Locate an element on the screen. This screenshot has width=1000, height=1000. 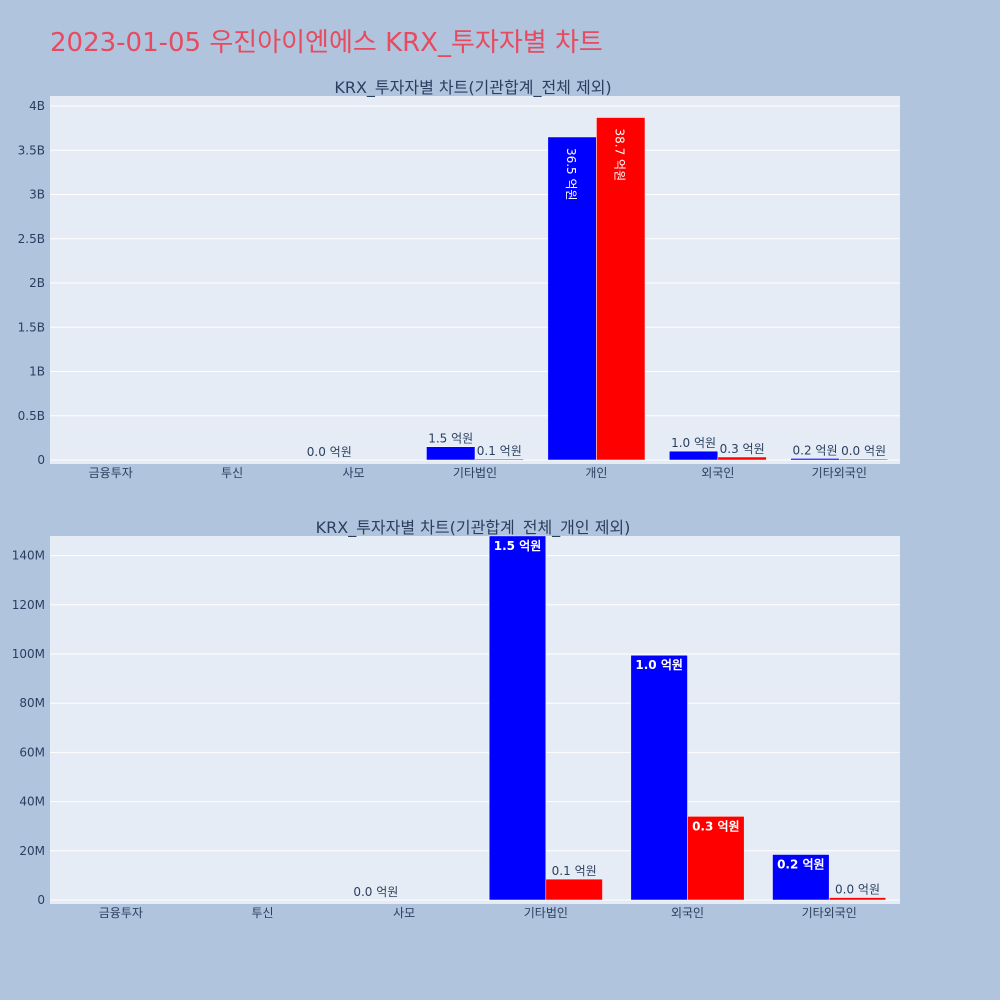
y-tick-label: 2.5B is located at coordinates (31, 239).